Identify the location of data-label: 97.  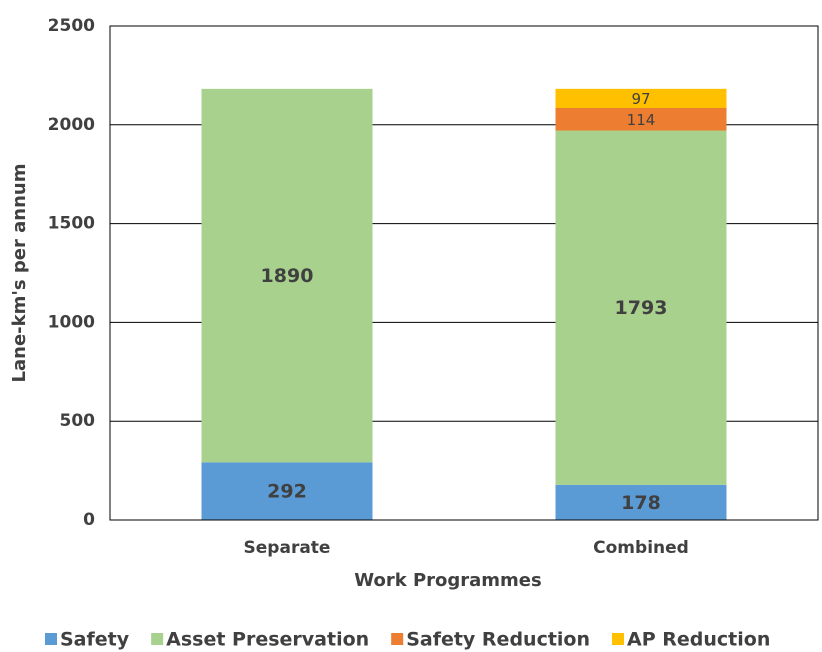
(640, 99).